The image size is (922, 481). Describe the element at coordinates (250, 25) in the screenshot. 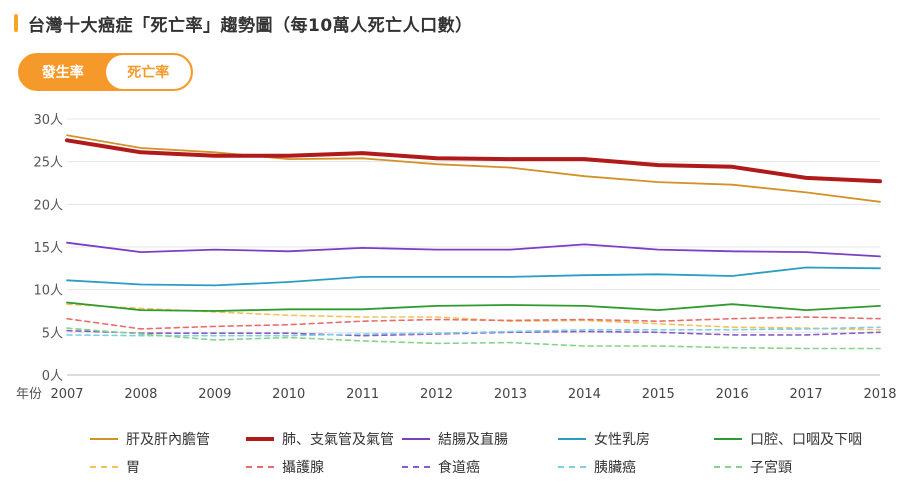

I see `page-title: 台灣十大癌症「死亡率」趨勢圖（每10萬人死亡人口數）` at that location.